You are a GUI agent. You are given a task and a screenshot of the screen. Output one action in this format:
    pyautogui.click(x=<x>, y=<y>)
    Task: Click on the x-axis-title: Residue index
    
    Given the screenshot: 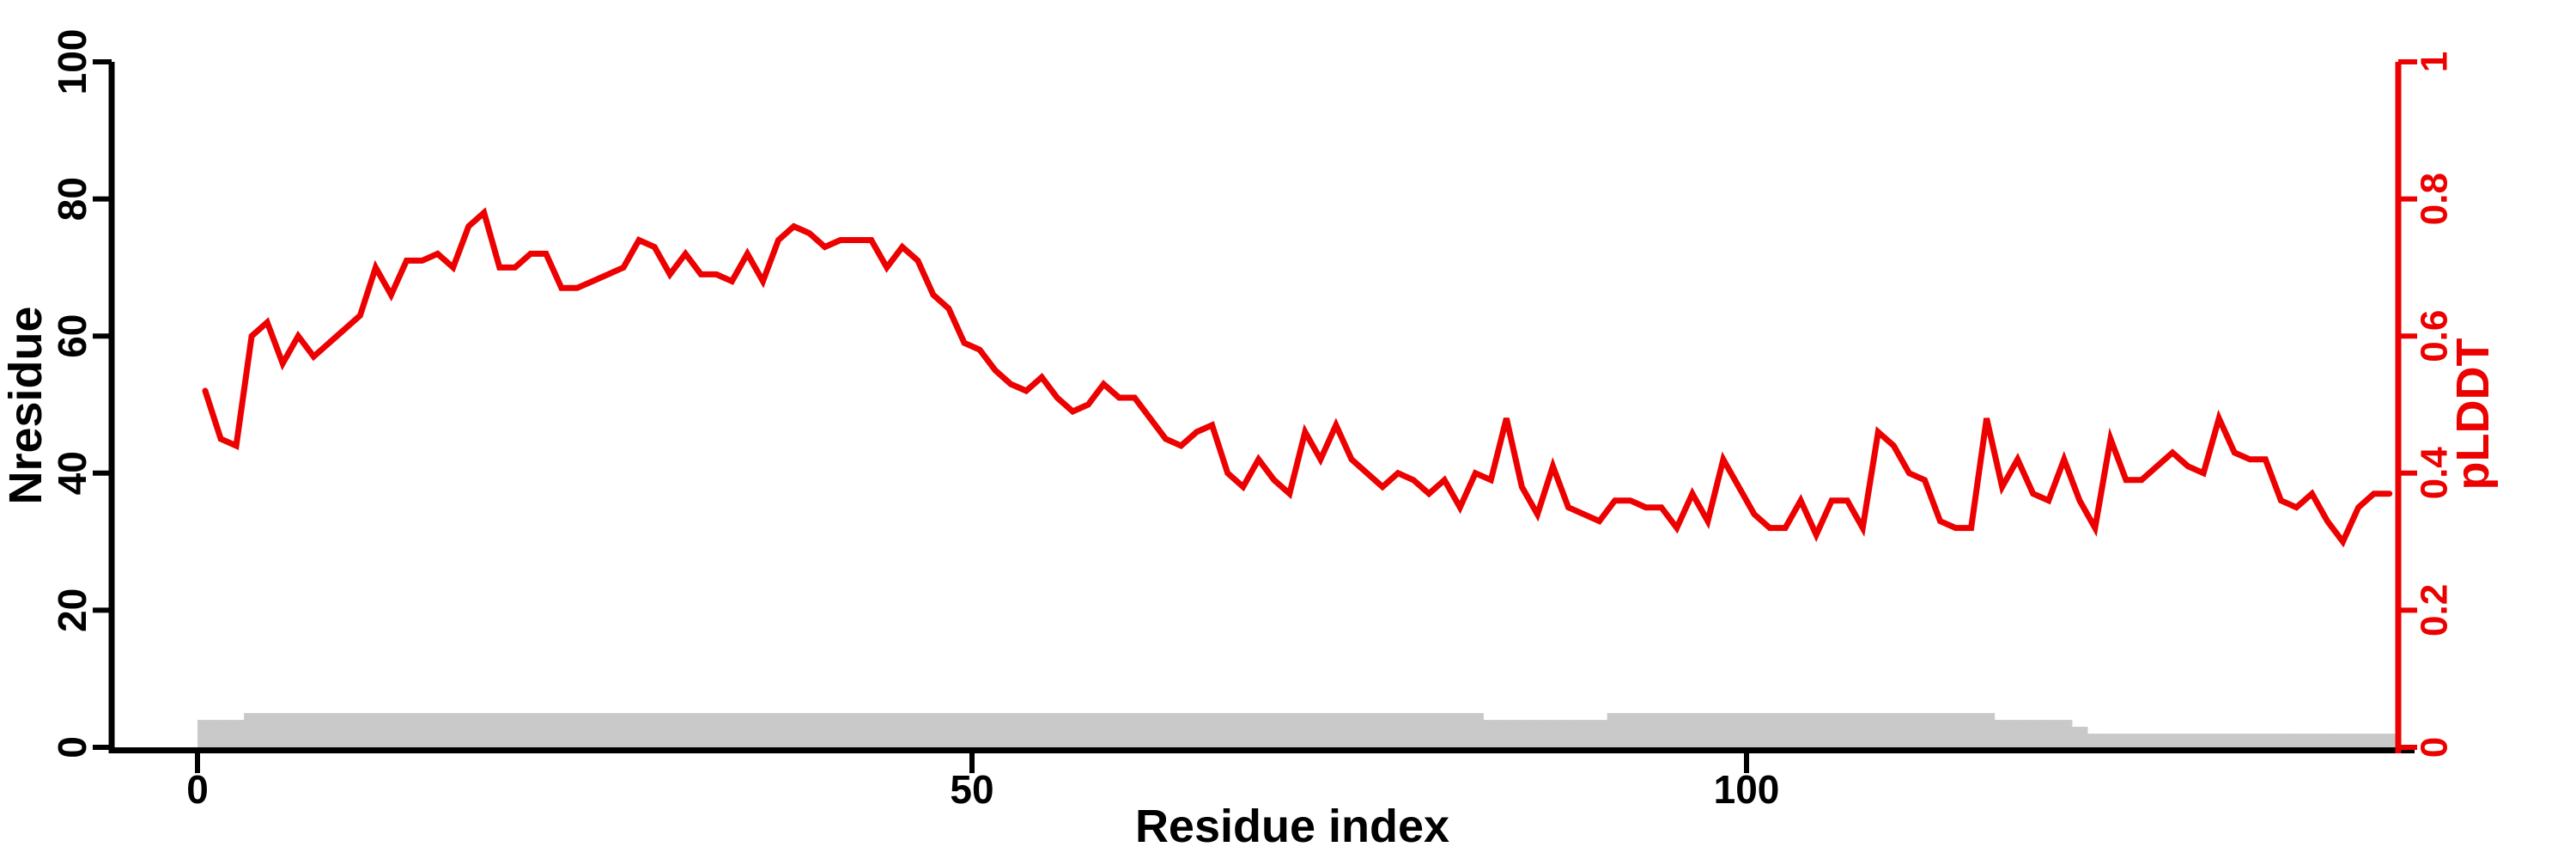 What is the action you would take?
    pyautogui.click(x=1292, y=827)
    